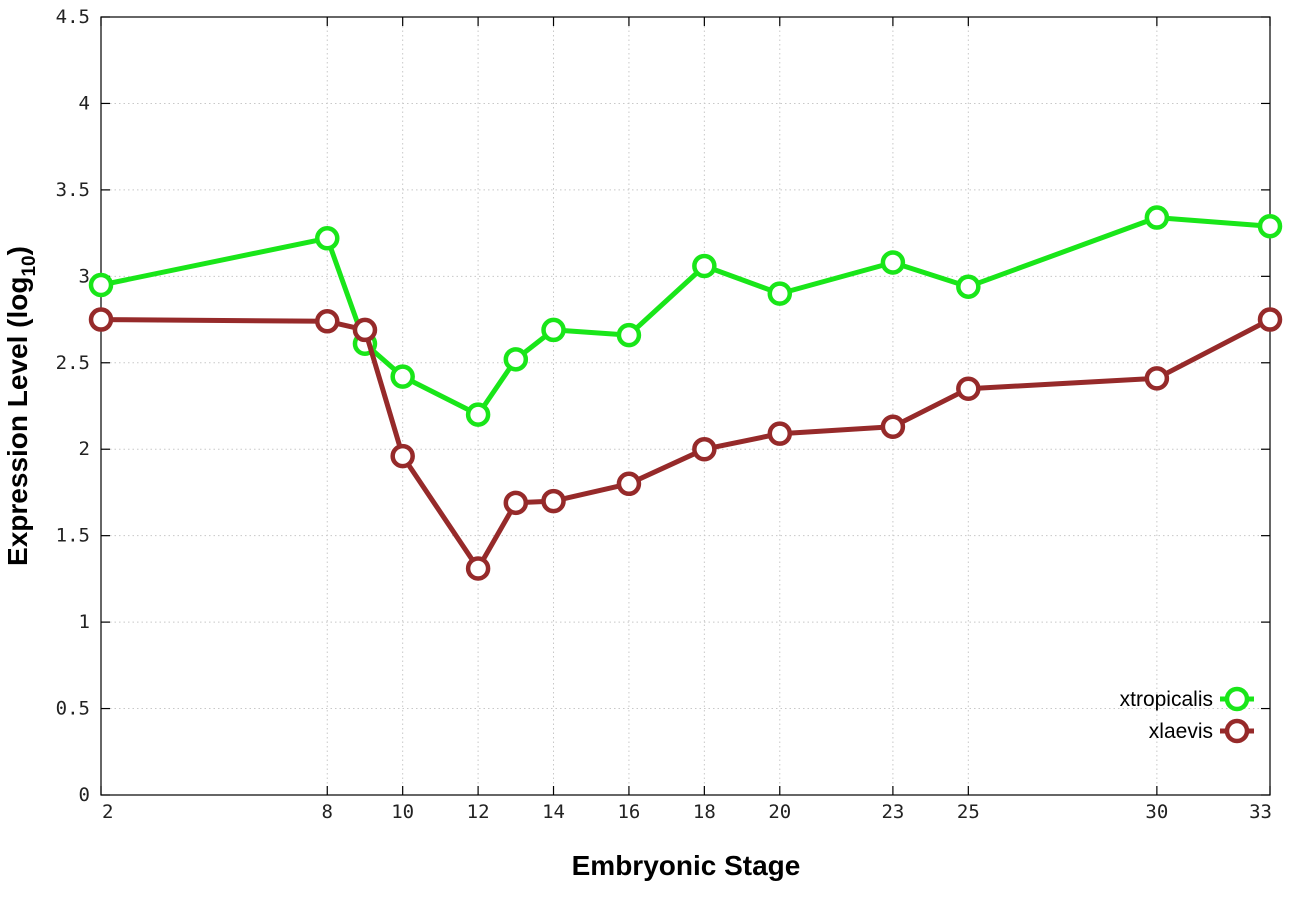 Image resolution: width=1296 pixels, height=907 pixels. I want to click on x-tick-label: 12, so click(478, 812).